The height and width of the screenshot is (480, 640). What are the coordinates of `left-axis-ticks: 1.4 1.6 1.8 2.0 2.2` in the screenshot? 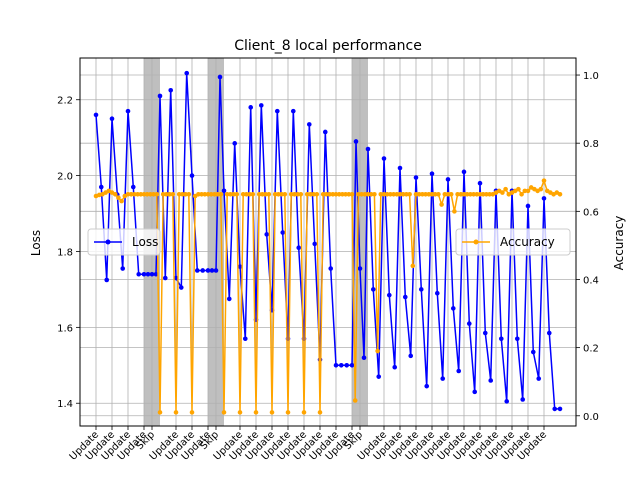 It's located at (68, 253).